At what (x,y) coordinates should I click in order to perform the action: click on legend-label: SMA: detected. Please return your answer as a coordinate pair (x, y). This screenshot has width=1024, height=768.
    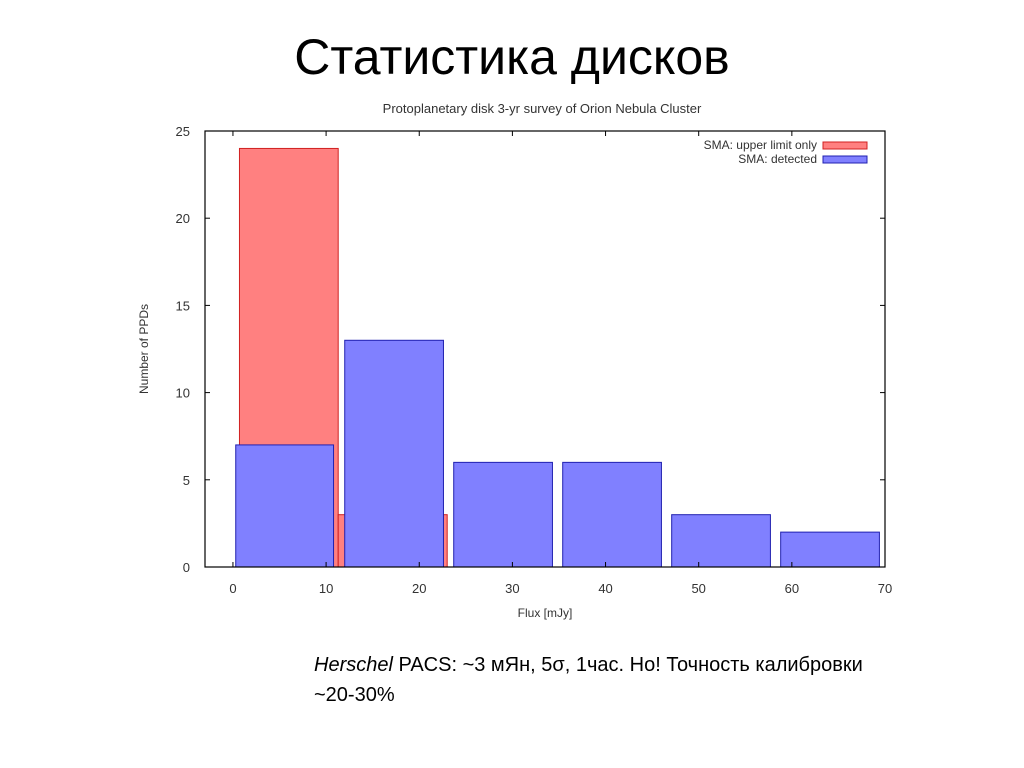
    Looking at the image, I should click on (777, 159).